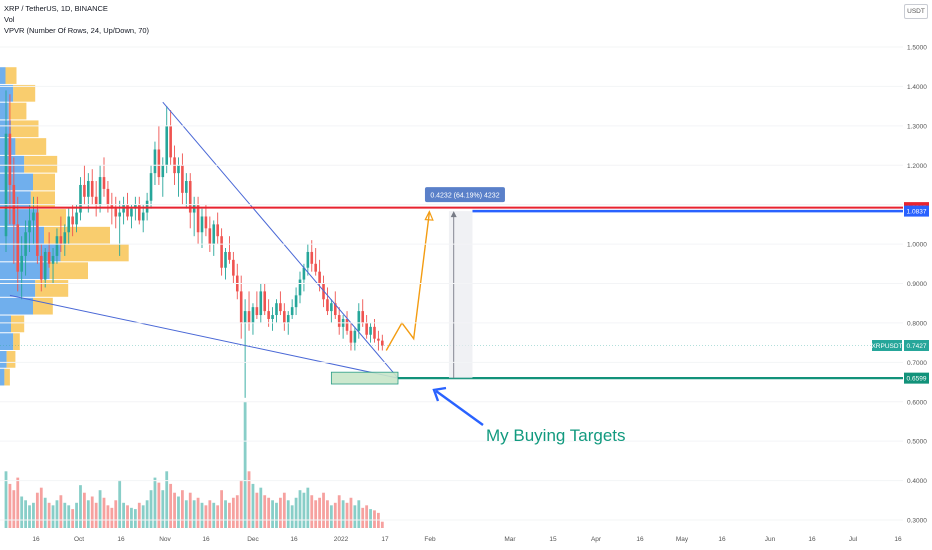 The image size is (932, 550). What do you see at coordinates (364, 378) in the screenshot?
I see `buy-zone` at bounding box center [364, 378].